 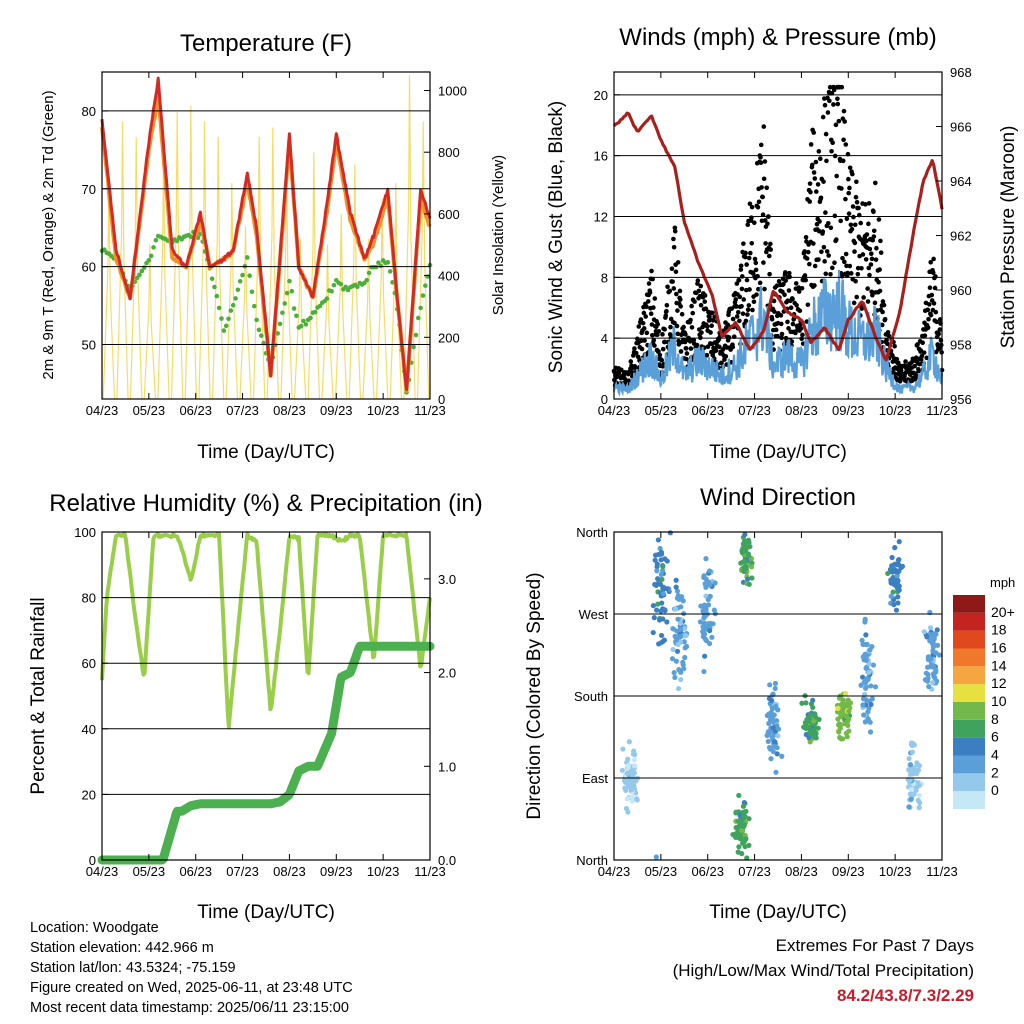 What do you see at coordinates (1008, 237) in the screenshot?
I see `winds-y-right-label: Station Pressure (Maroon)` at bounding box center [1008, 237].